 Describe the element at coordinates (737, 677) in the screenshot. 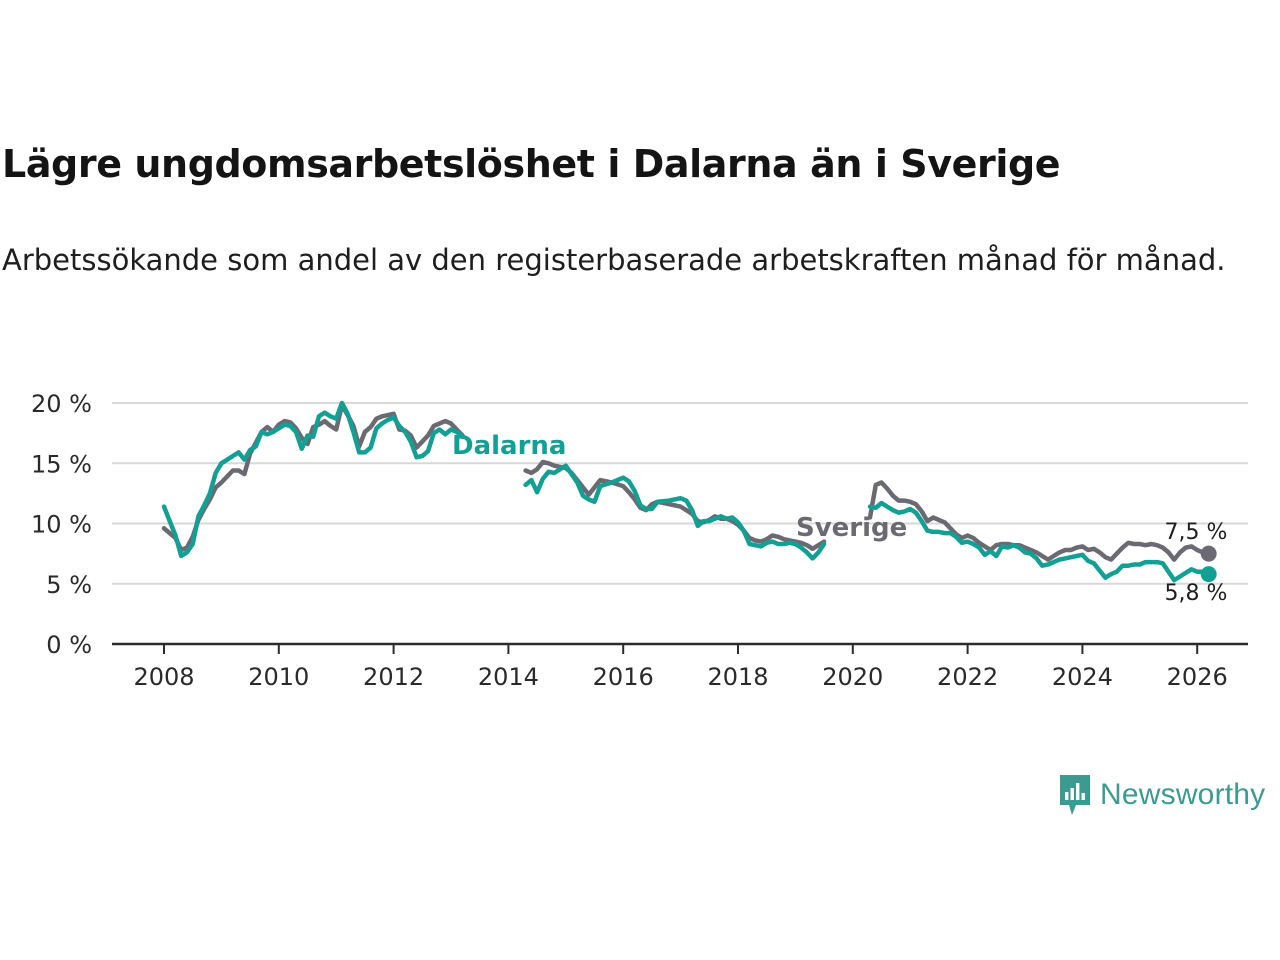

I see `x-tick-label: 2018` at that location.